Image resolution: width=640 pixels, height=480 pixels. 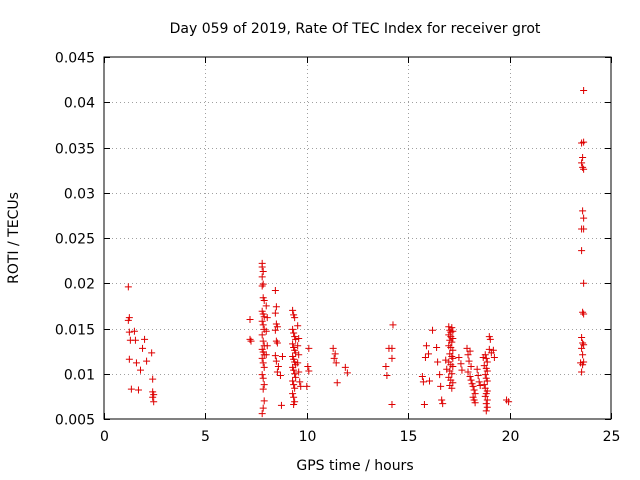 I want to click on y-tick-label: 0.02, so click(x=79, y=285).